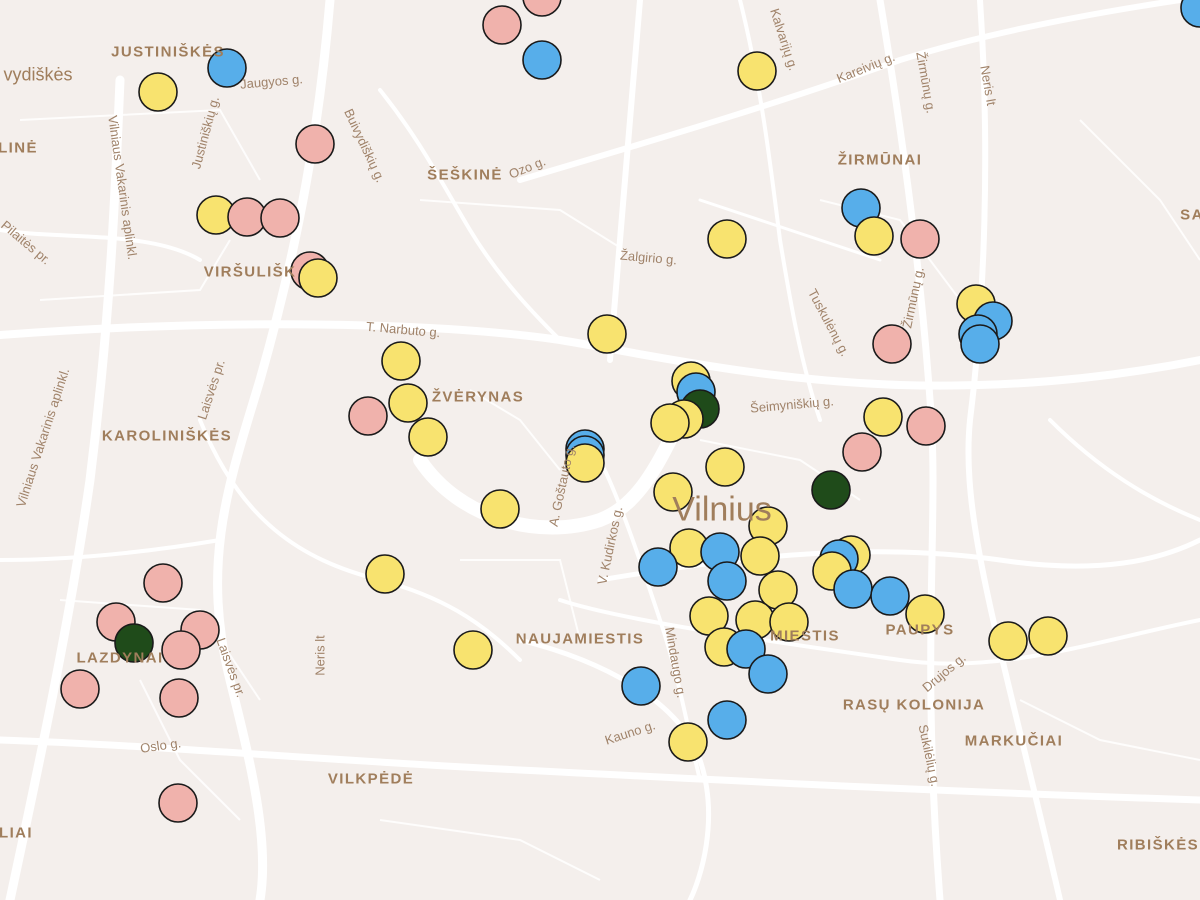 This screenshot has width=1200, height=900. What do you see at coordinates (580, 639) in the screenshot?
I see `district-label: NAUJAMIESTIS` at bounding box center [580, 639].